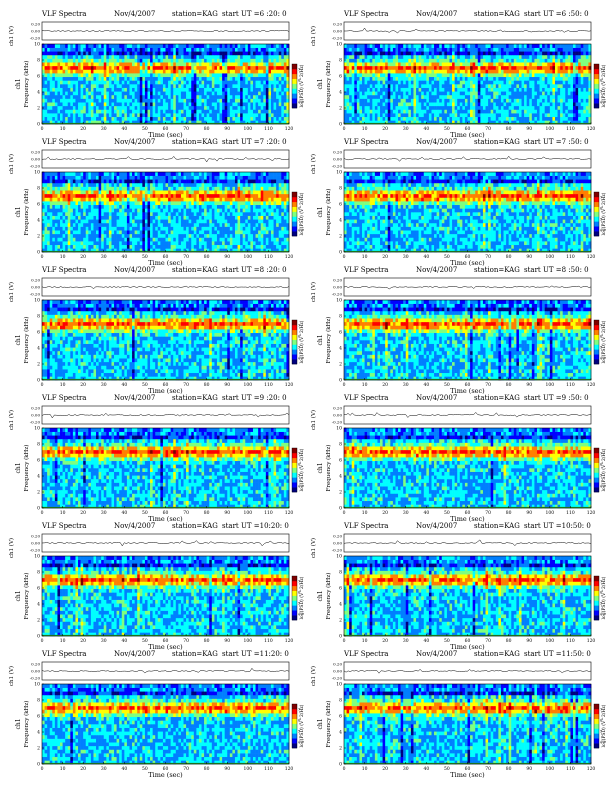  Describe the element at coordinates (385, 769) in the screenshot. I see `x-tick-label: 20` at that location.